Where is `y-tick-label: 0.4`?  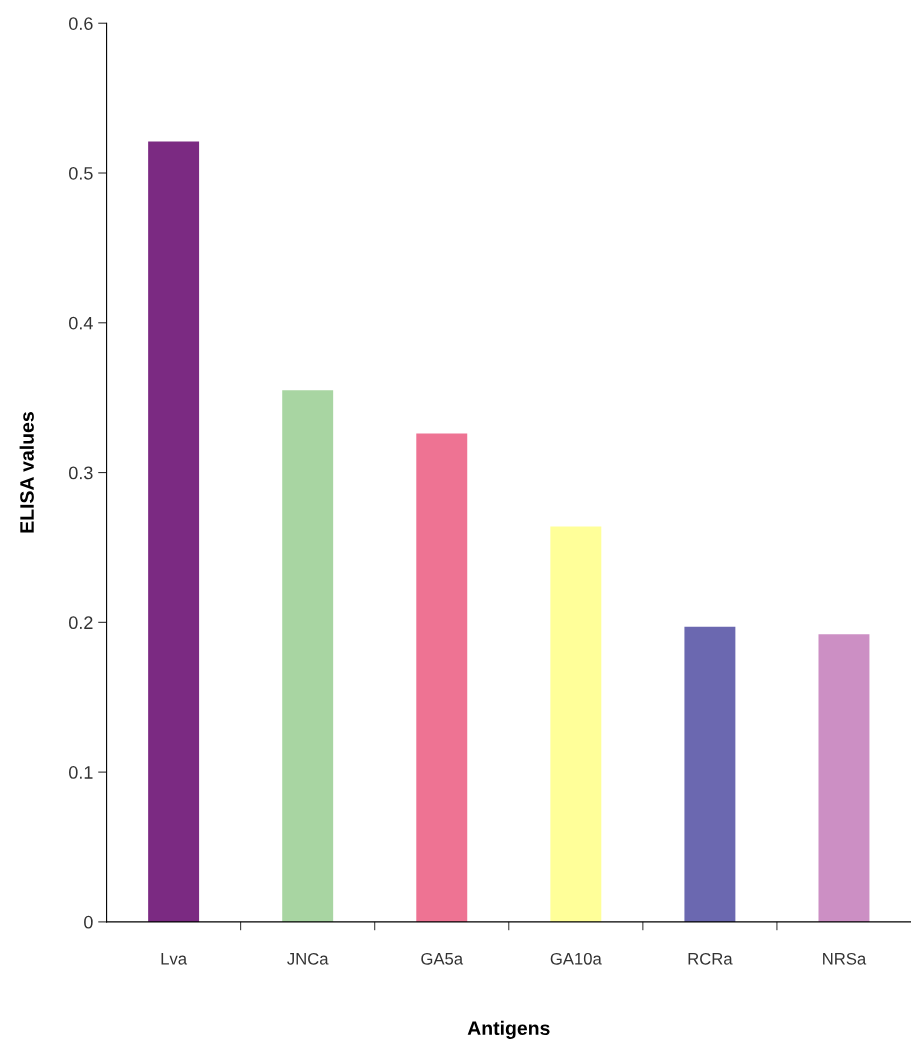
y-tick-label: 0.4 is located at coordinates (81, 323).